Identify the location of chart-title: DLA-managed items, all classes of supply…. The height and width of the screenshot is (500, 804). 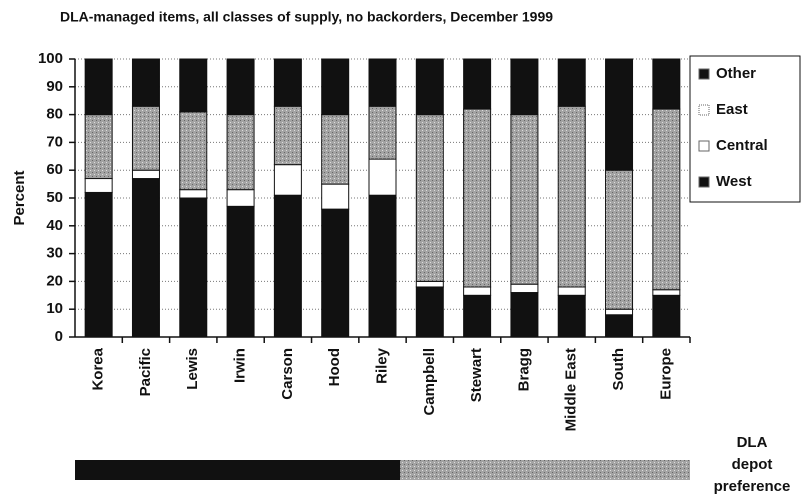
(306, 17).